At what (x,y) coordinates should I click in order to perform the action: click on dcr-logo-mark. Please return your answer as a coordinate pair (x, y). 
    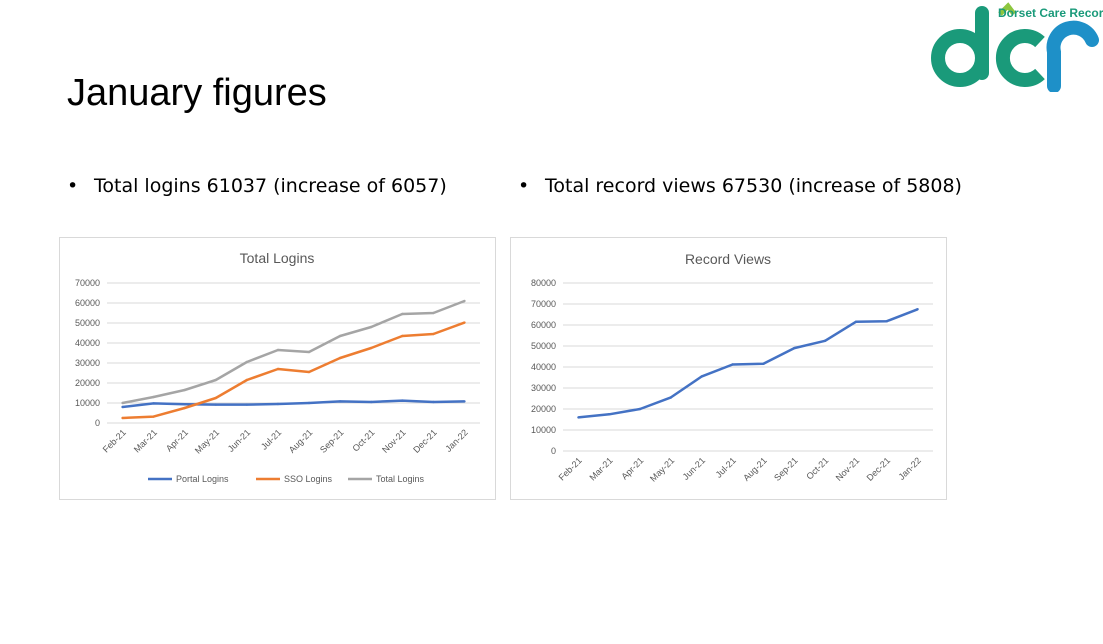
    Looking at the image, I should click on (1015, 47).